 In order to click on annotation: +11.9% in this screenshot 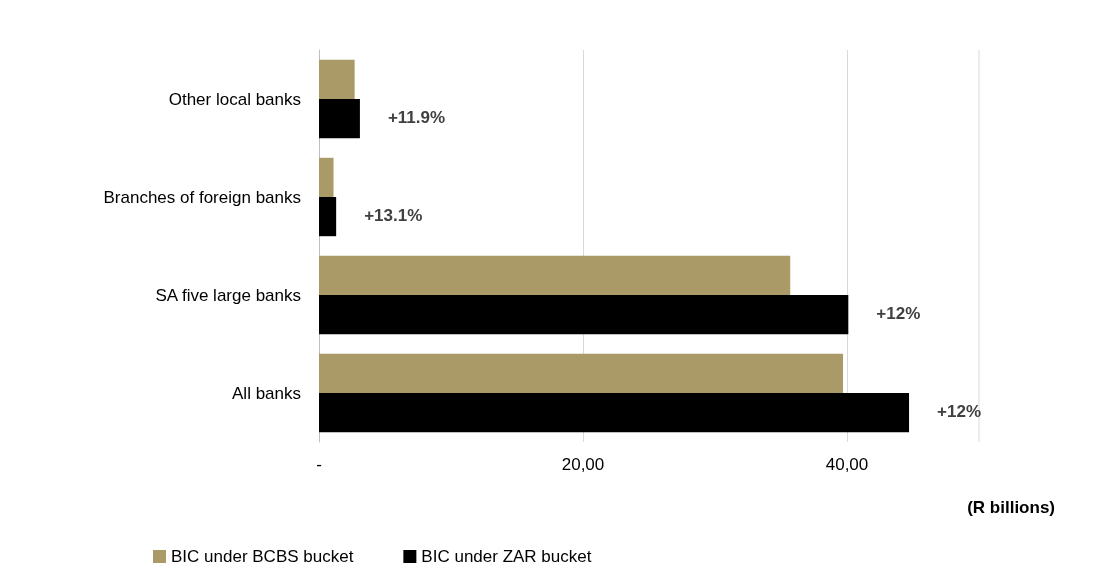, I will do `click(416, 117)`.